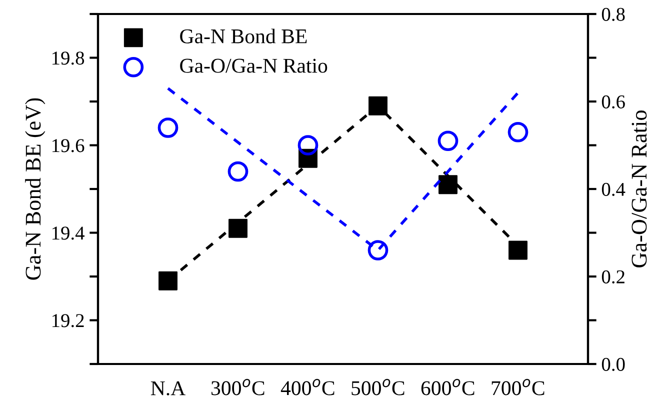 This screenshot has width=657, height=403. Describe the element at coordinates (613, 102) in the screenshot. I see `y2-tick-label: 0.6` at that location.